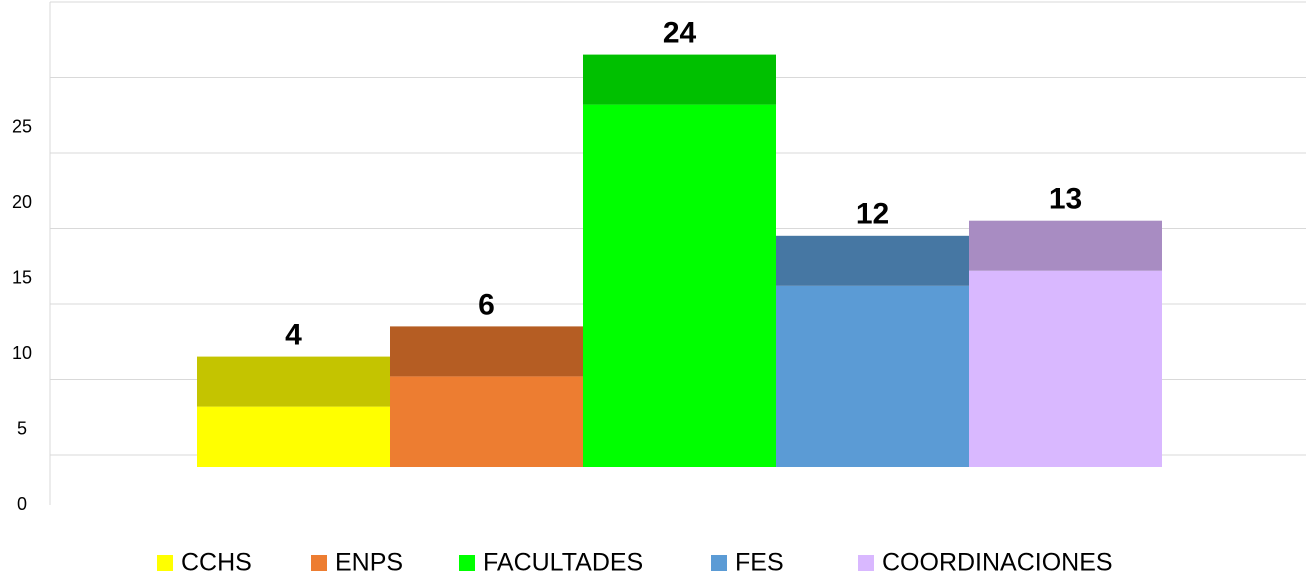 The width and height of the screenshot is (1306, 579). Describe the element at coordinates (759, 563) in the screenshot. I see `legend-label: FES` at that location.